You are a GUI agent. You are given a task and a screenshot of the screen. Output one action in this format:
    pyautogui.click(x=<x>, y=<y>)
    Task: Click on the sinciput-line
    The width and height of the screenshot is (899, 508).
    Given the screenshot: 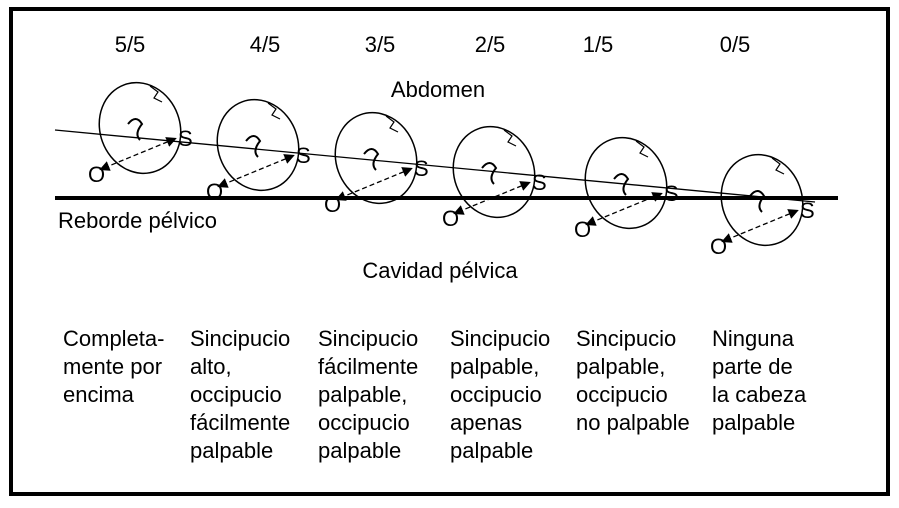 What is the action you would take?
    pyautogui.click(x=435, y=166)
    